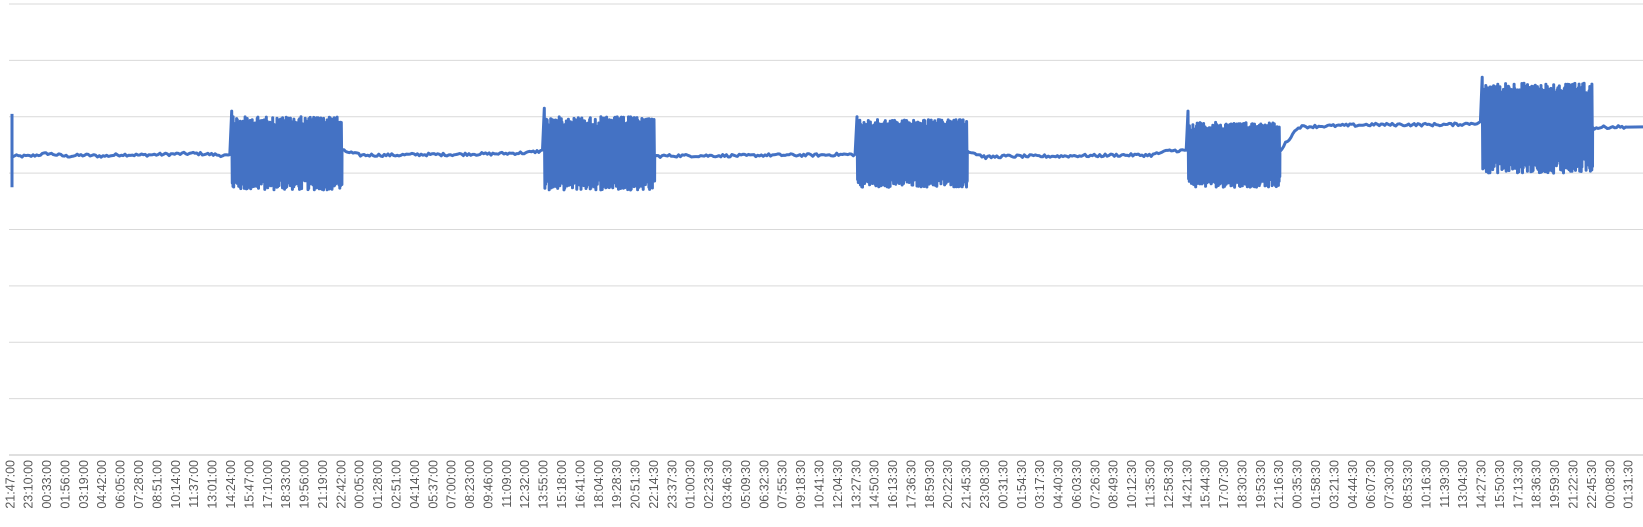 The width and height of the screenshot is (1643, 527). What do you see at coordinates (893, 484) in the screenshot?
I see `x-tick-label: 16:13:30` at bounding box center [893, 484].